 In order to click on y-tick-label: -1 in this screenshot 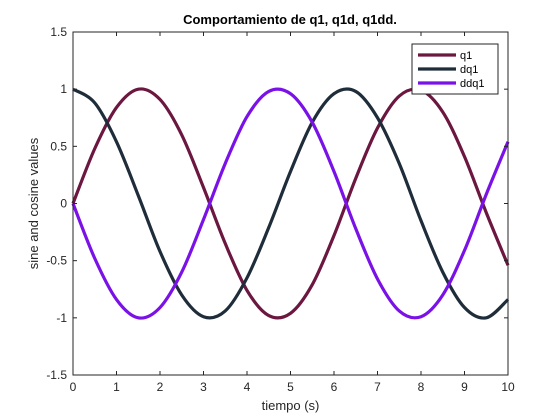, I will do `click(61, 318)`.